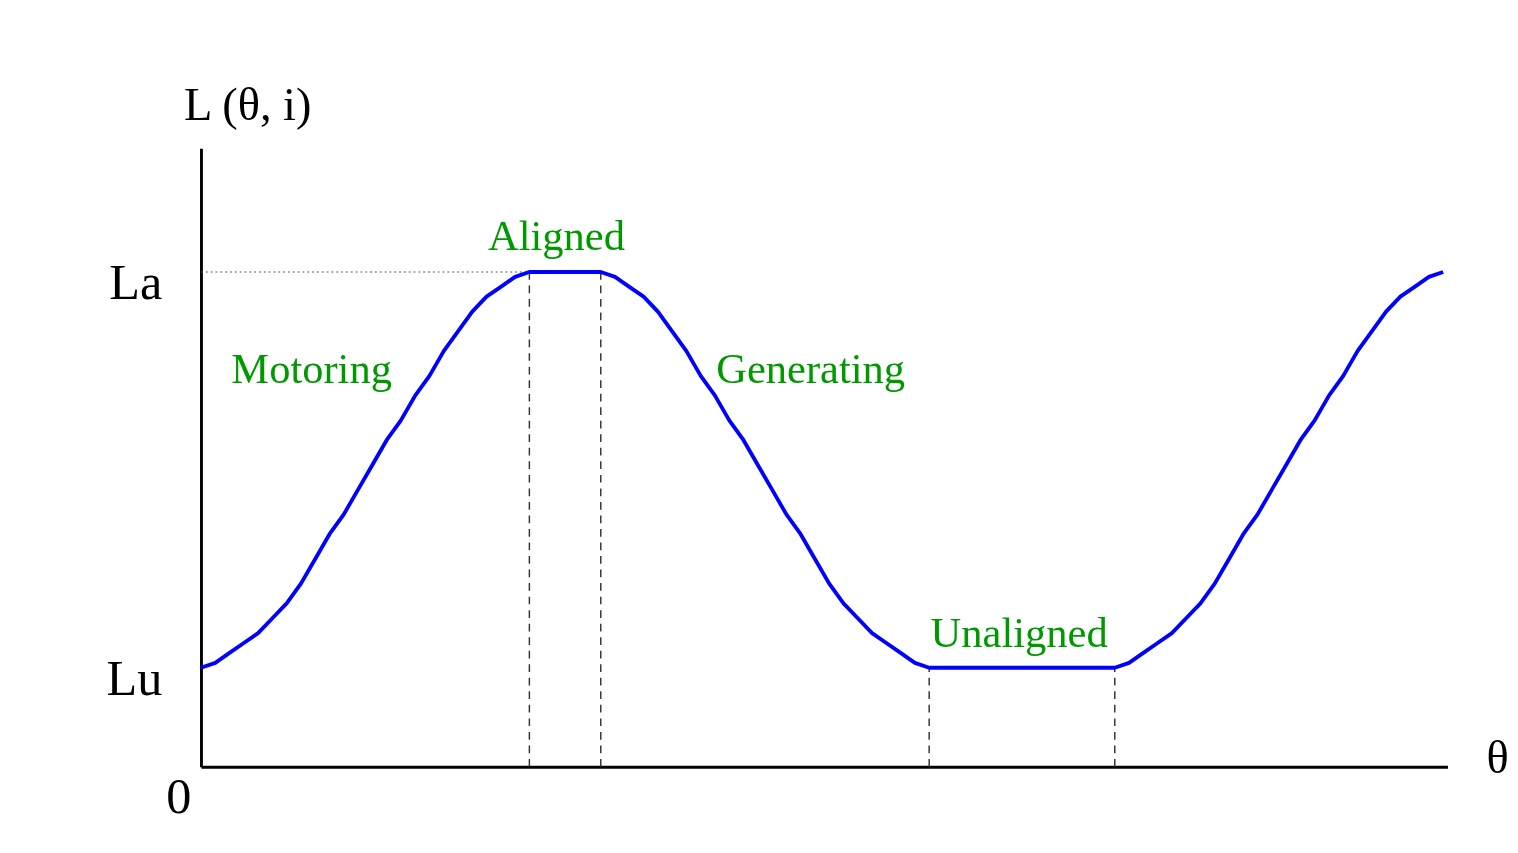 This screenshot has height=853, width=1518. Describe the element at coordinates (811, 369) in the screenshot. I see `annotation: Generating` at that location.